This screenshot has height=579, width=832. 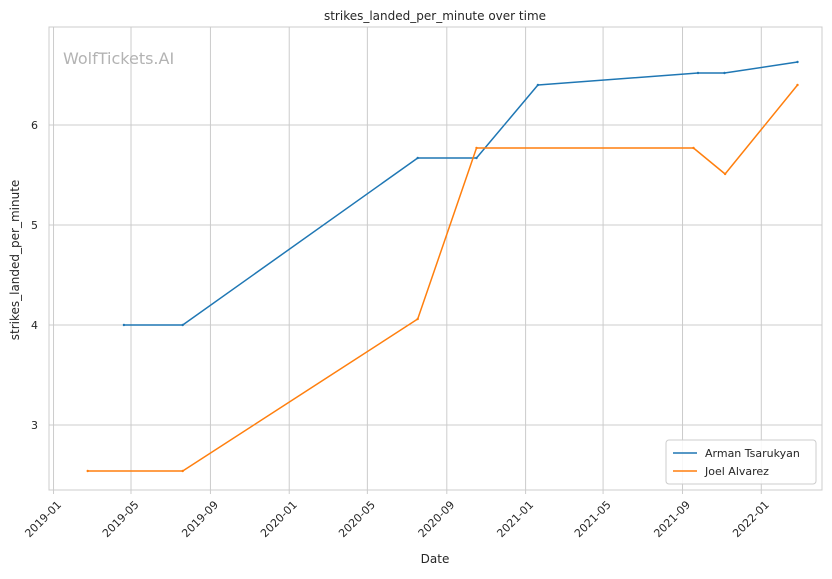 I want to click on legend-label-joel: Joel Alvarez, so click(x=736, y=471).